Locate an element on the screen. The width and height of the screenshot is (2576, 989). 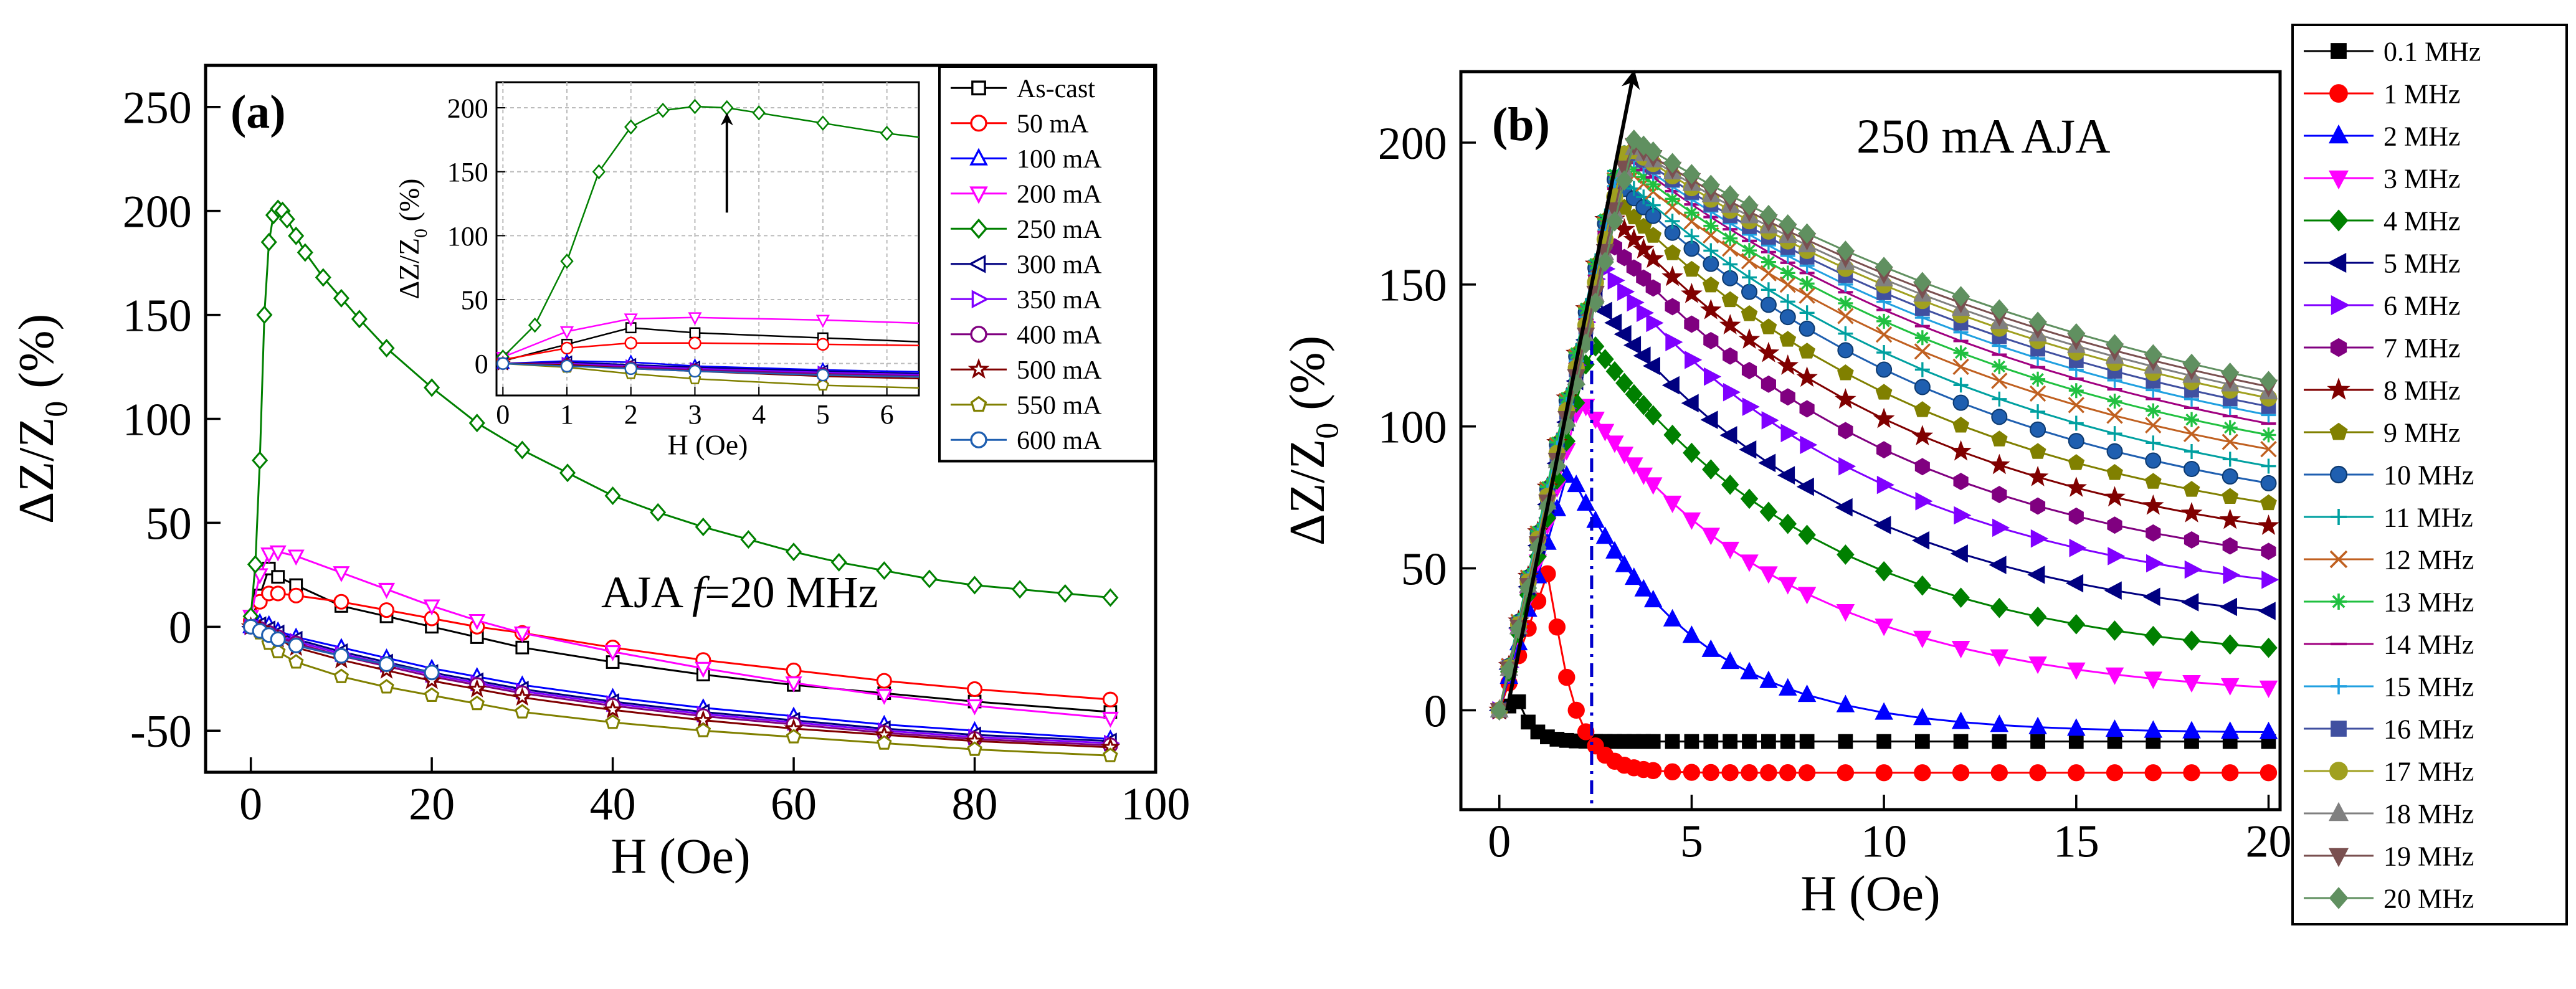
legend-label: 16 MHz is located at coordinates (2429, 729).